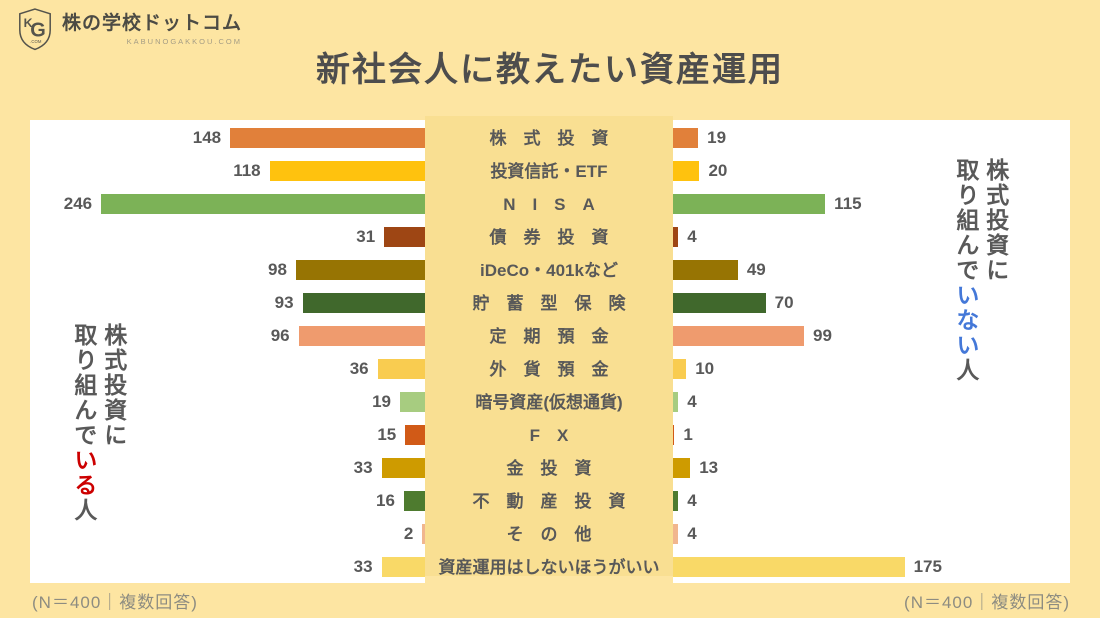 This screenshot has width=1100, height=618. What do you see at coordinates (184, 41) in the screenshot?
I see `brand-domain: KABUNOGAKKOU.COM` at bounding box center [184, 41].